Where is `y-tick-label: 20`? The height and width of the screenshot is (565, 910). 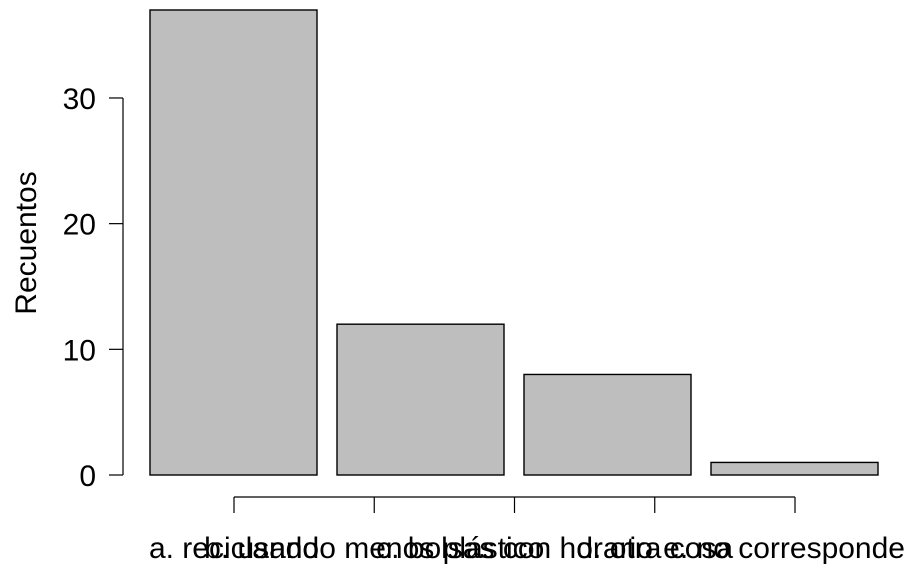 y-tick-label: 20 is located at coordinates (79, 225).